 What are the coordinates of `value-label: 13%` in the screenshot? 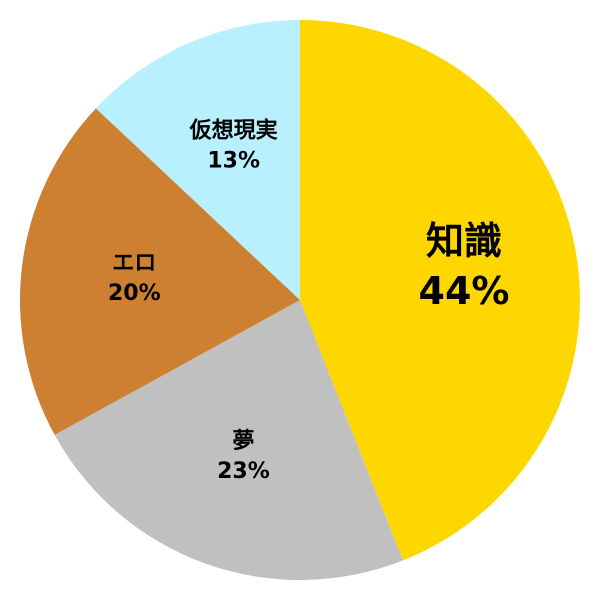 It's located at (233, 161).